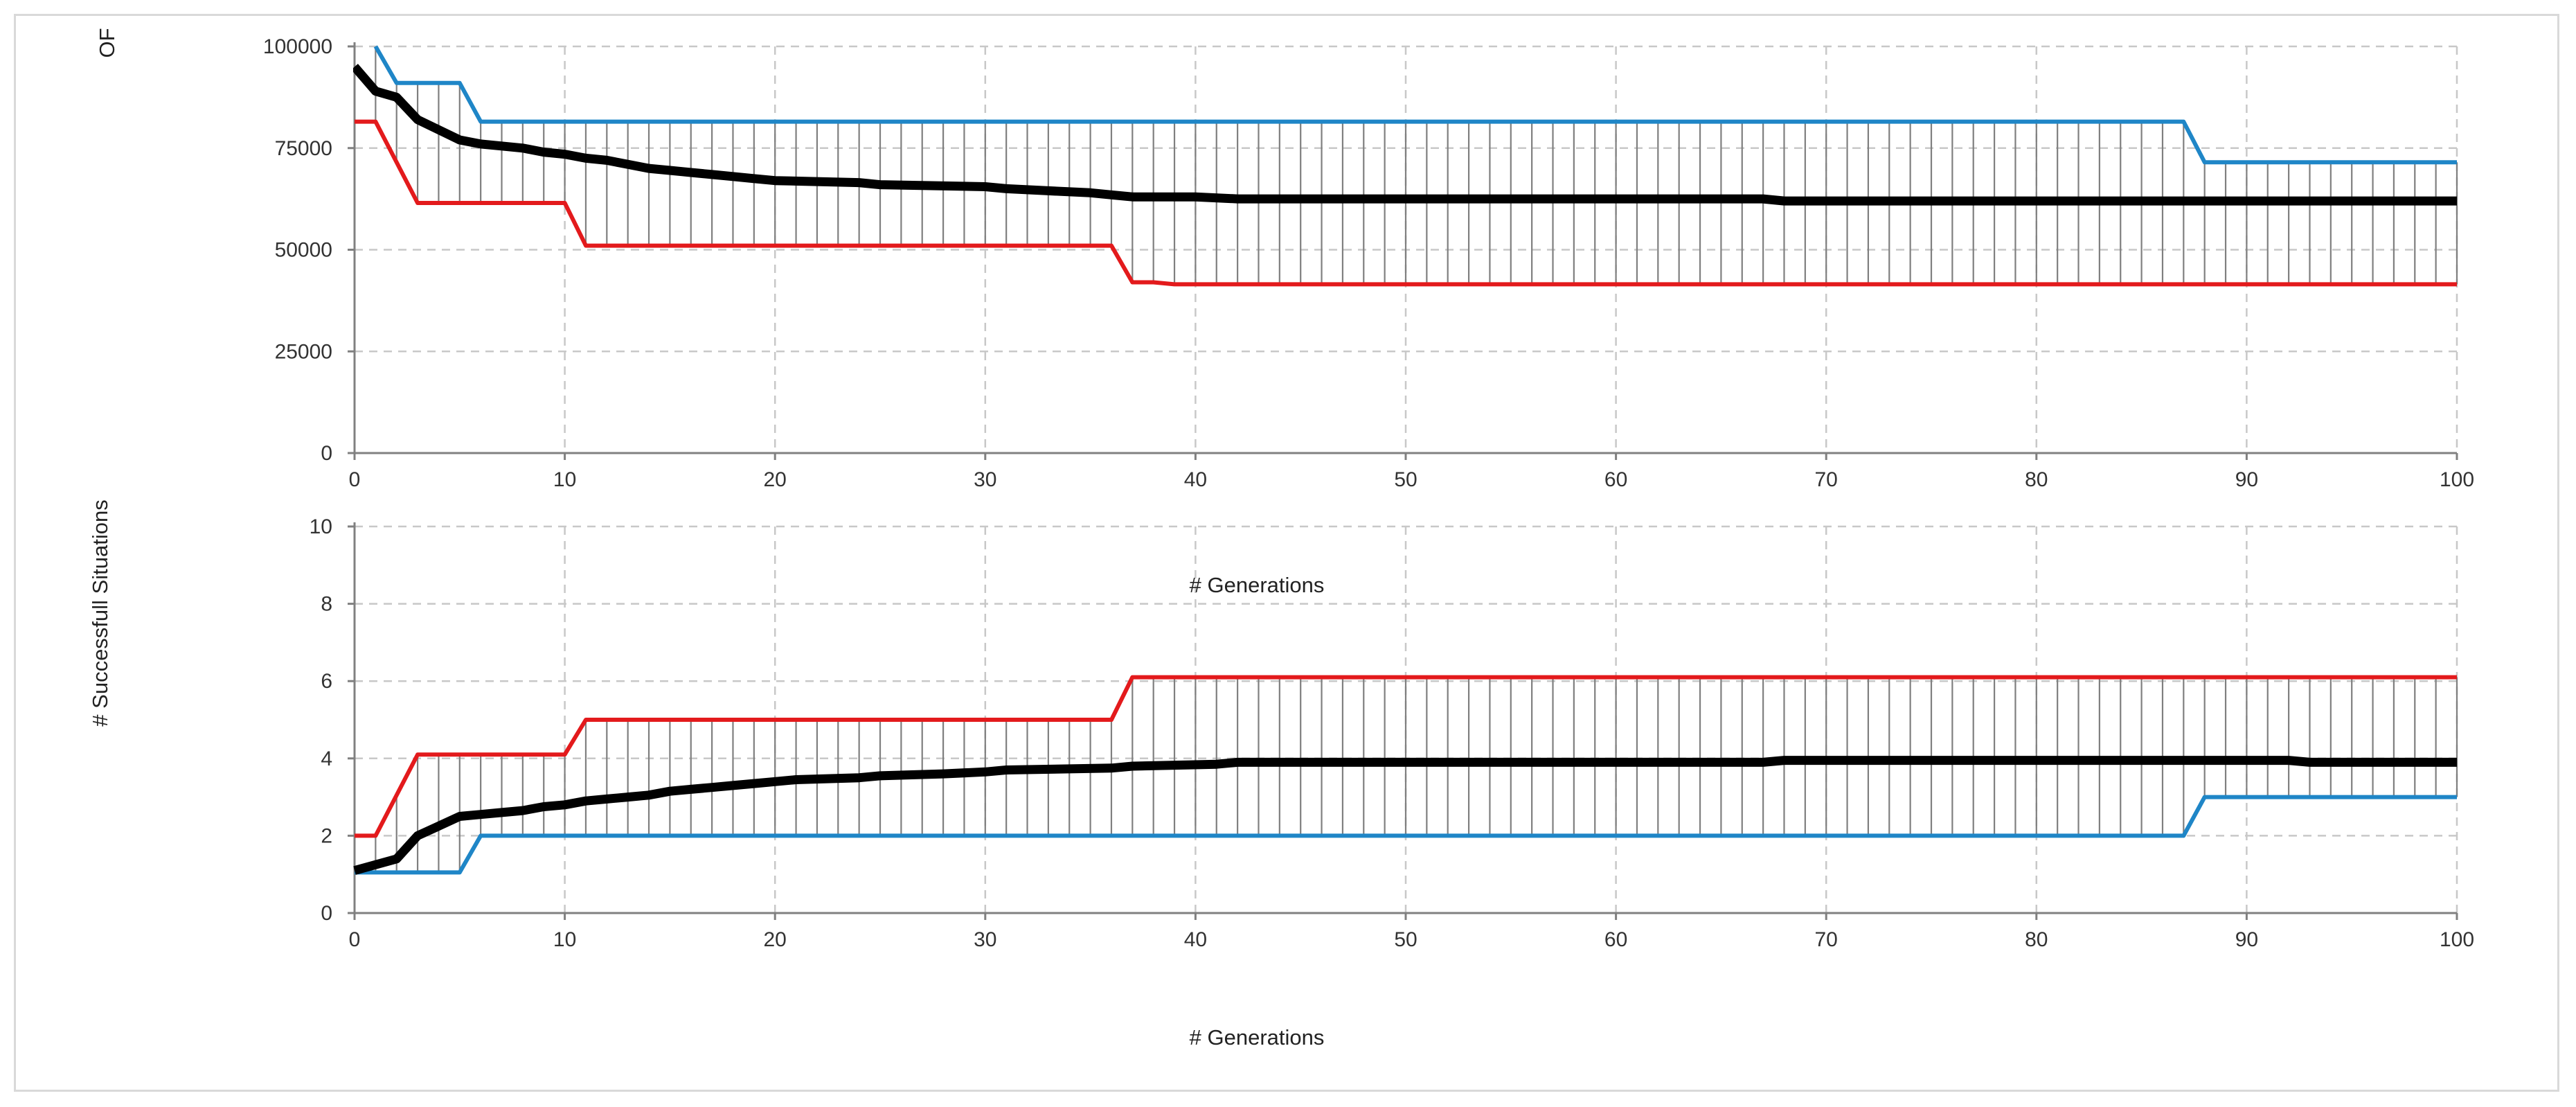 This screenshot has width=2576, height=1107. I want to click on bottom-x-tick-label: 70, so click(1827, 939).